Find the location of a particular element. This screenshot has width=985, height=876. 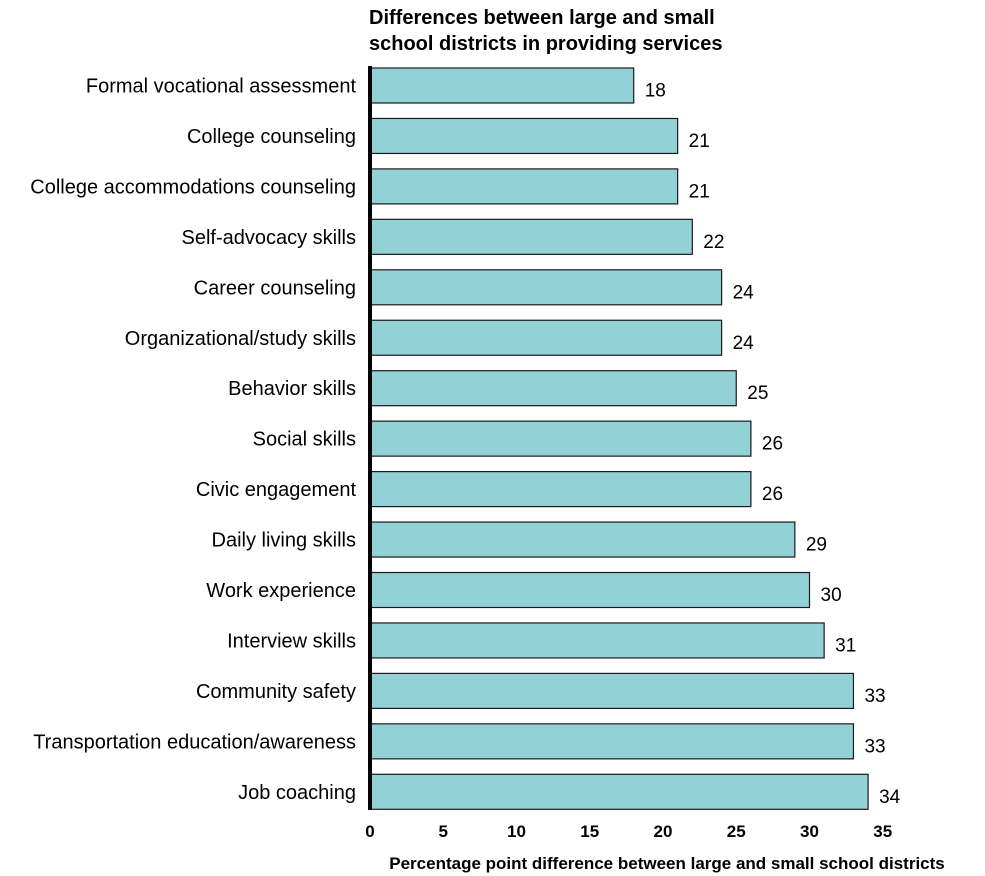

category-label-10: Daily living skills is located at coordinates (284, 541).